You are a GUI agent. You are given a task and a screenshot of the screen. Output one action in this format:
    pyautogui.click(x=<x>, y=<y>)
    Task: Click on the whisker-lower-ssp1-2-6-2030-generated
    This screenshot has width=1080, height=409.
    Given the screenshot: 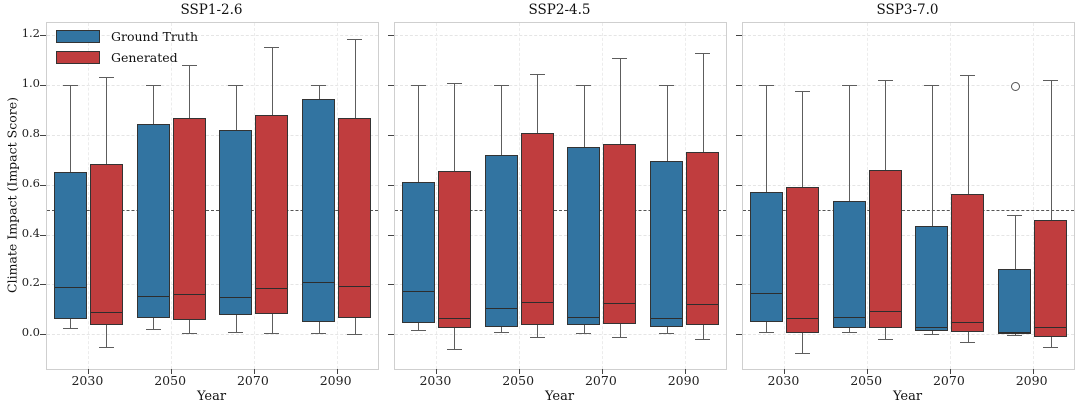 What is the action you would take?
    pyautogui.click(x=107, y=336)
    